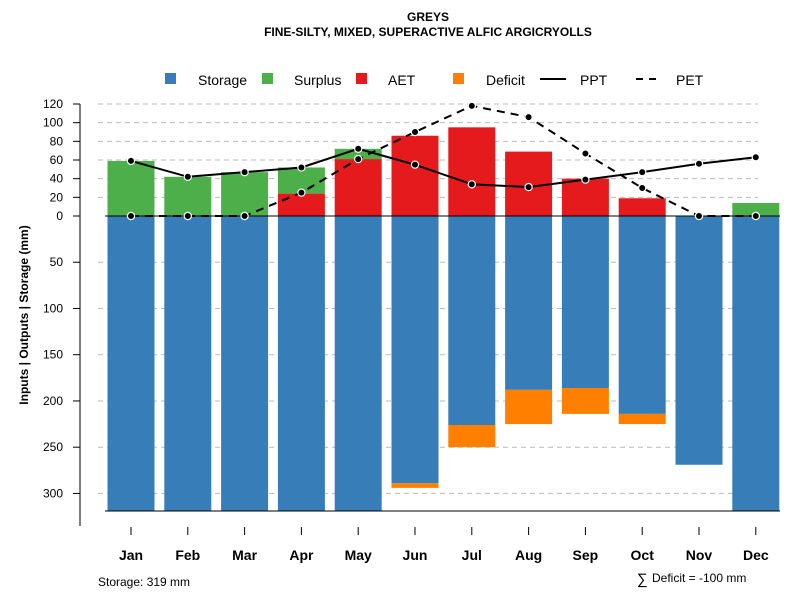 This screenshot has width=800, height=605. Describe the element at coordinates (53, 447) in the screenshot. I see `y-tick-label: 250` at that location.